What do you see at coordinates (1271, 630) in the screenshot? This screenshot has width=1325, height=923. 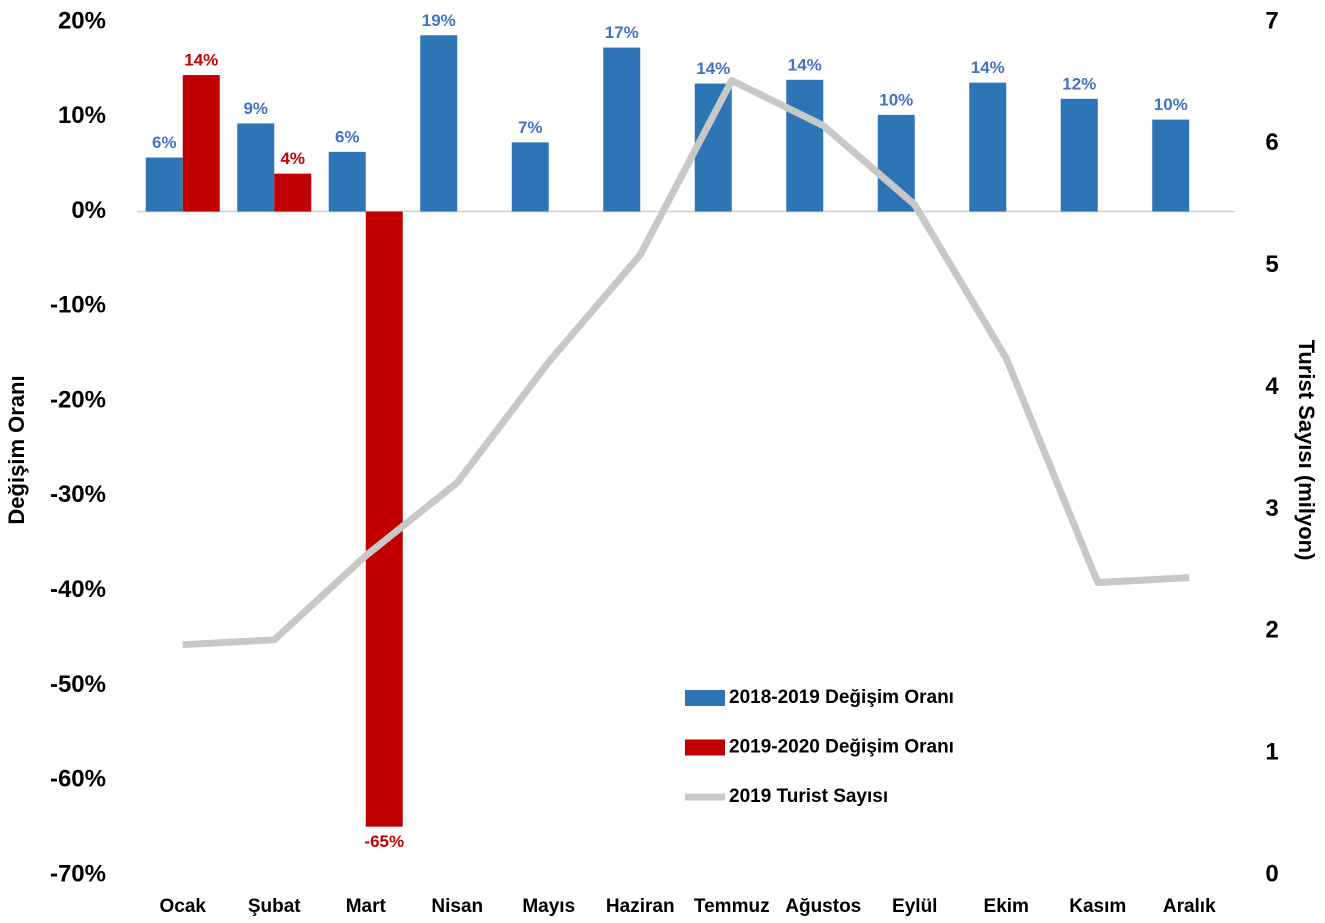 I see `y2-tick-label: 2` at bounding box center [1271, 630].